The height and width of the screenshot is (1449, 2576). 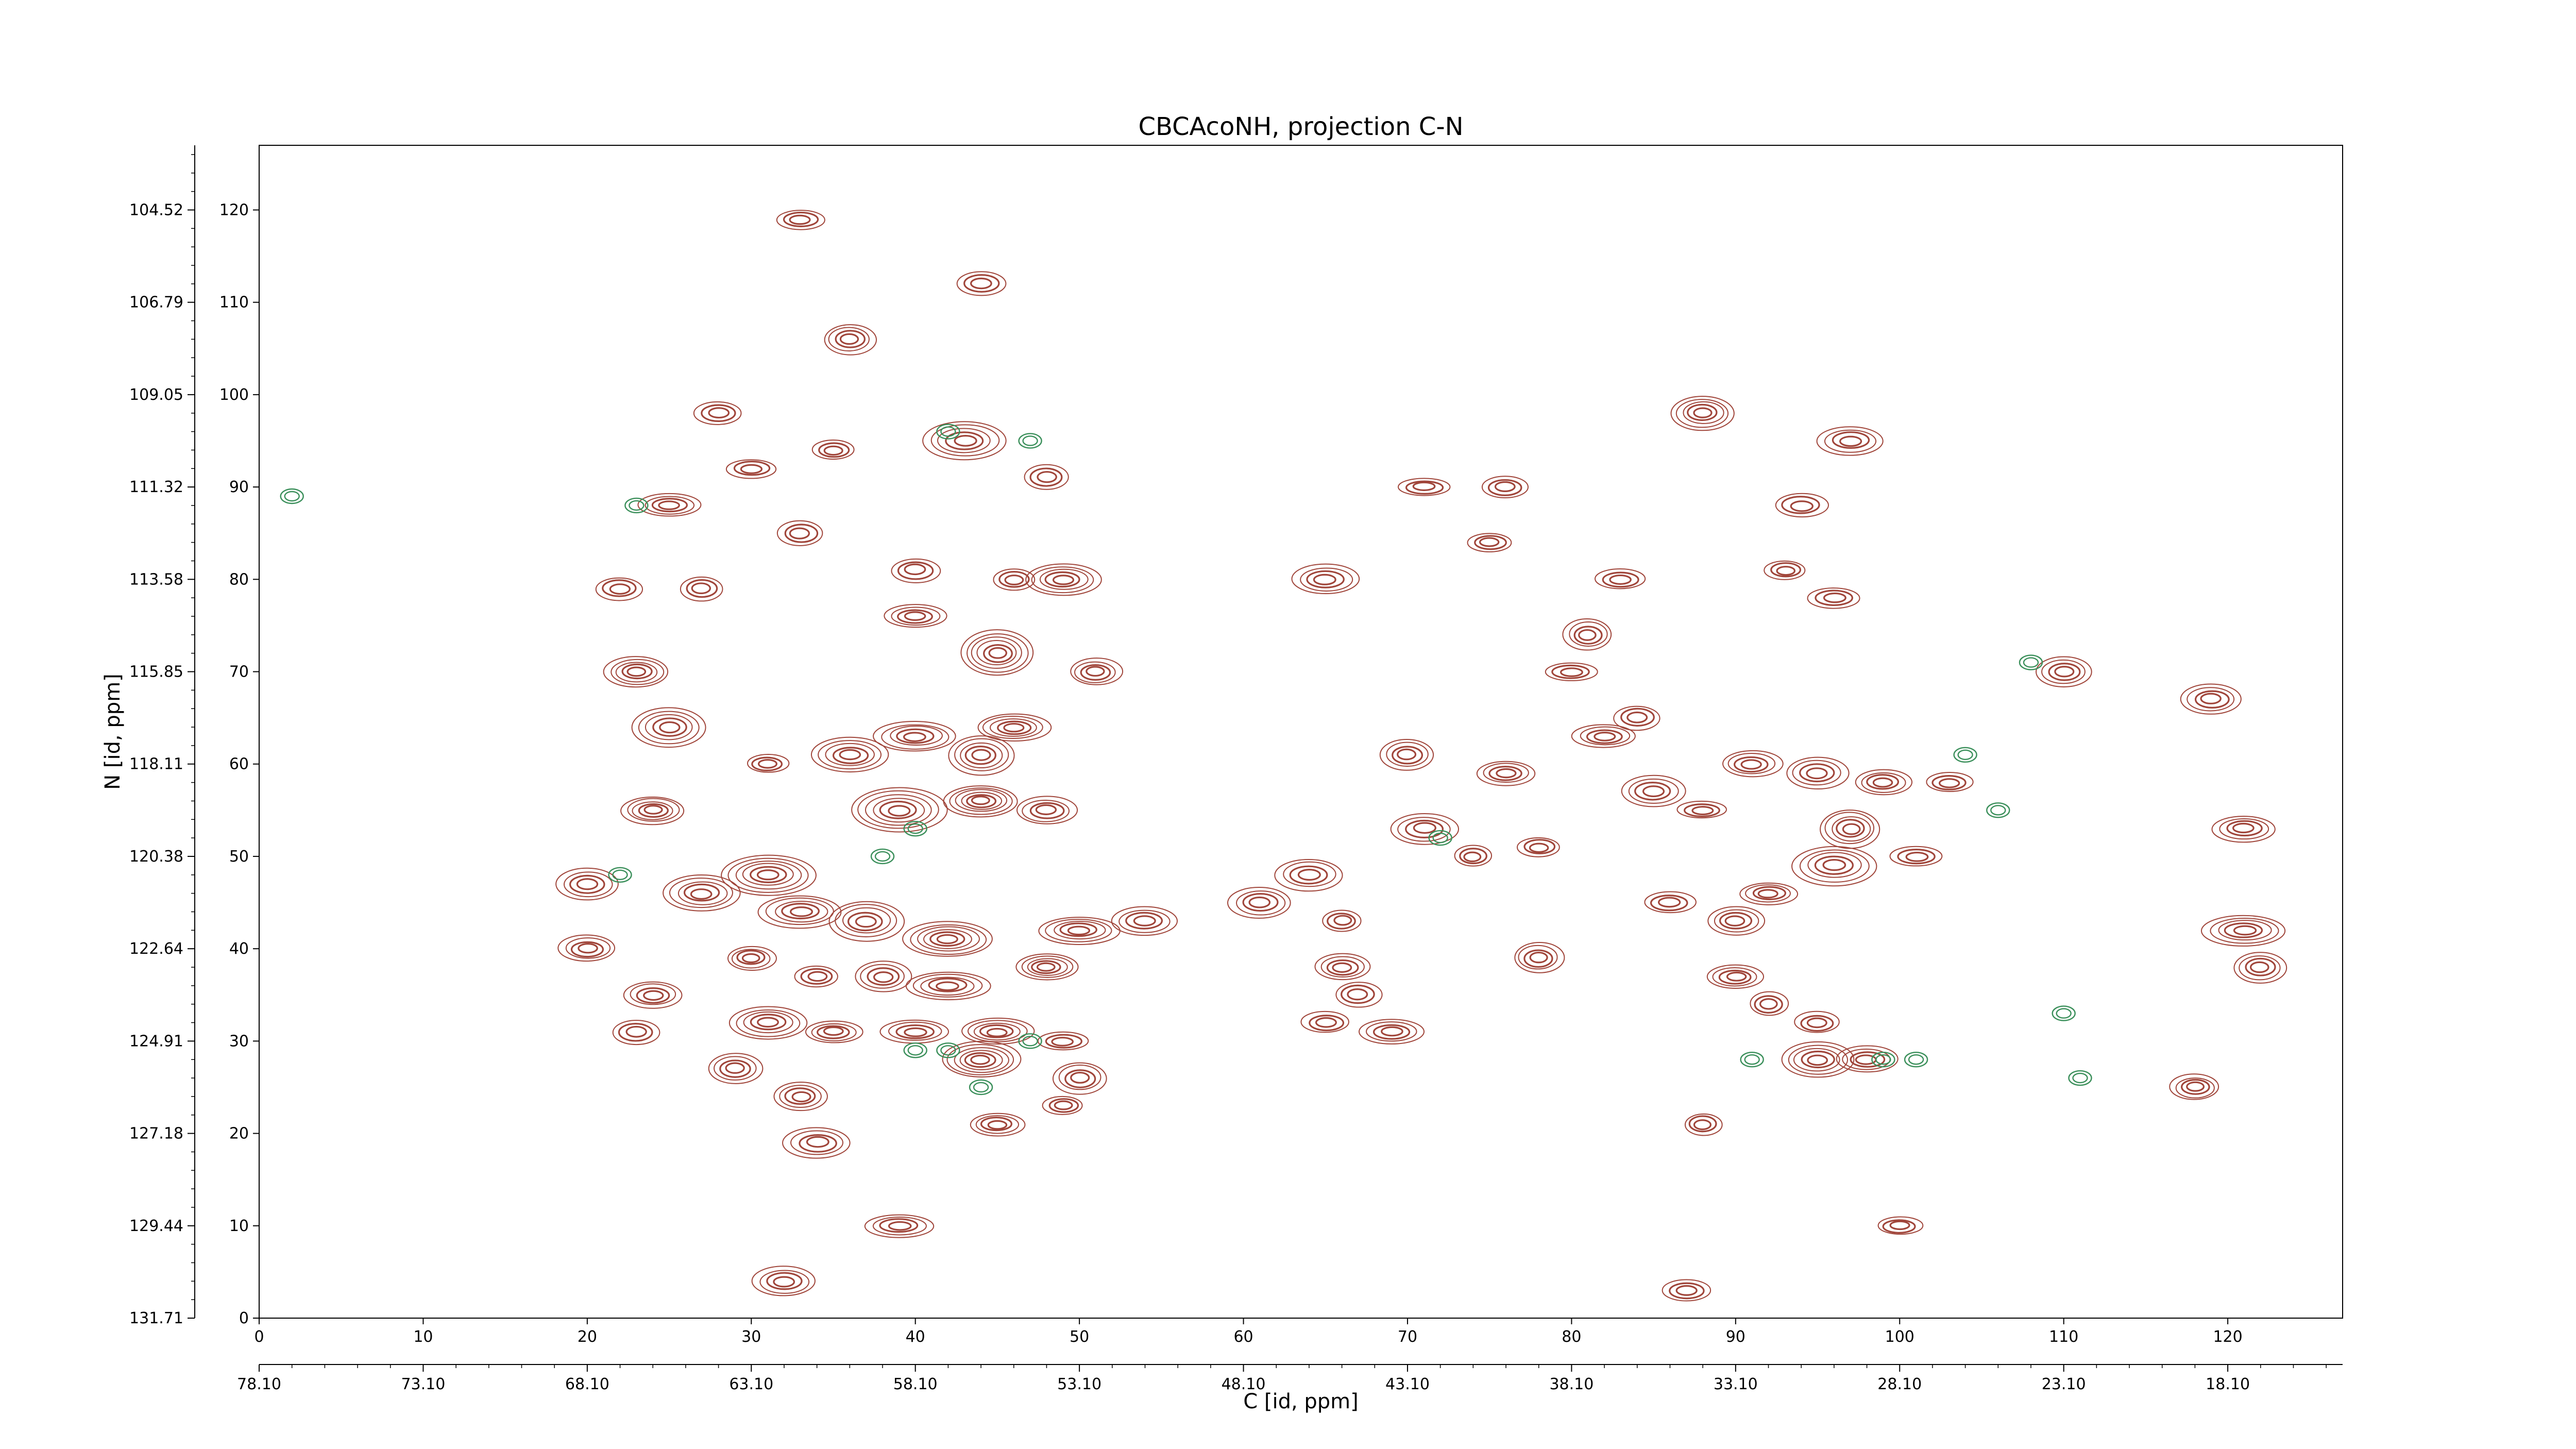 What do you see at coordinates (239, 857) in the screenshot?
I see `y-index-tick-label-5: 50` at bounding box center [239, 857].